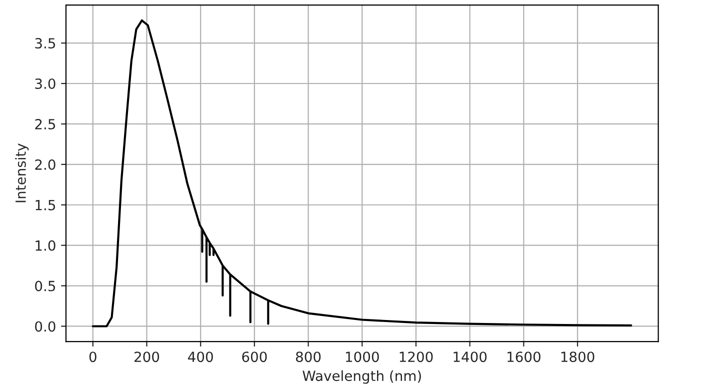  I want to click on y-tick-label: 1.5, so click(46, 205).